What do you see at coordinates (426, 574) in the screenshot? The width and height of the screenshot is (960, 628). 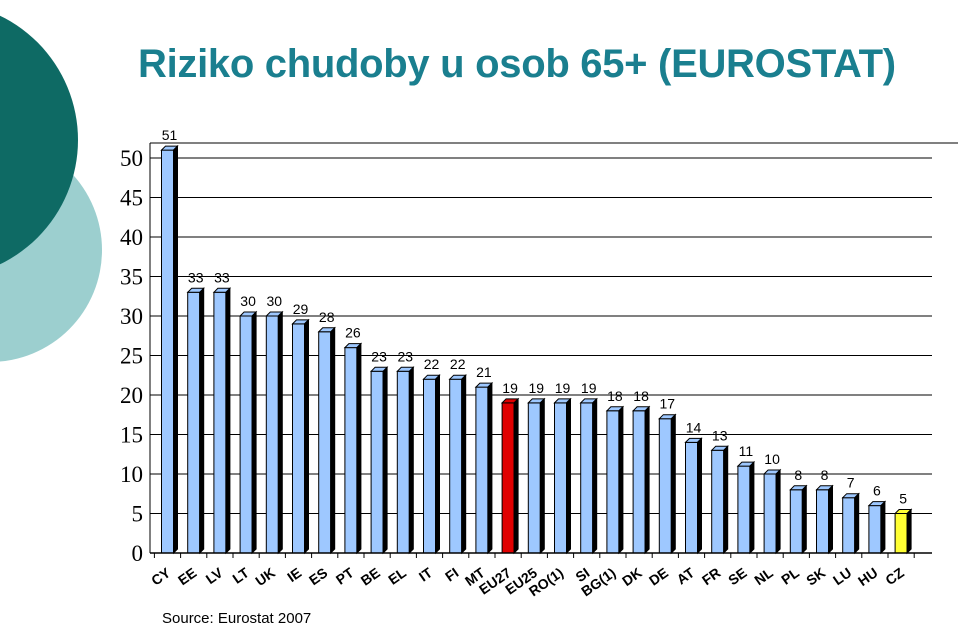 I see `x-tick-label: IT` at bounding box center [426, 574].